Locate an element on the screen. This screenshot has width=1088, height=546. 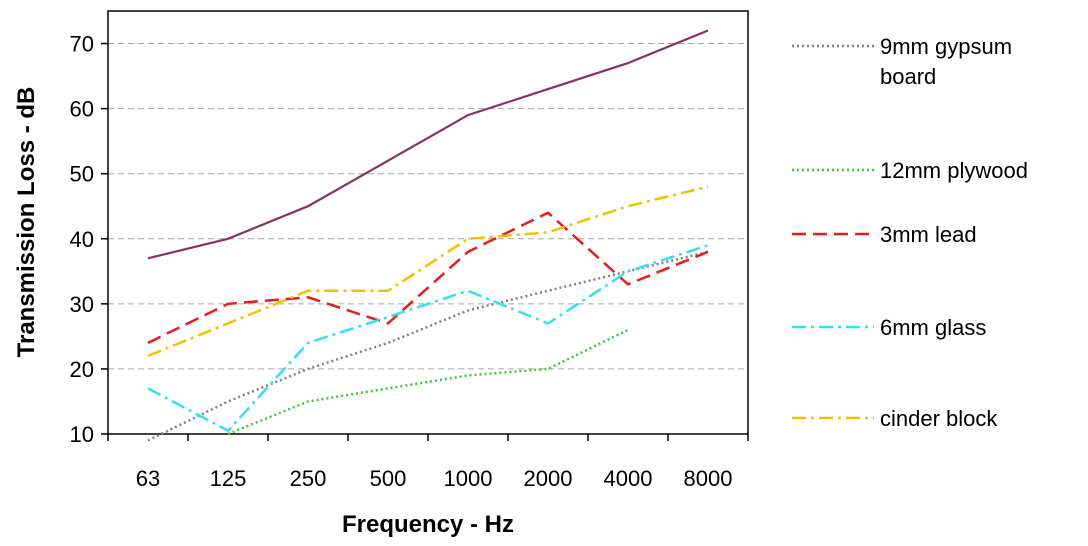
y-tick-label: 30 is located at coordinates (82, 304).